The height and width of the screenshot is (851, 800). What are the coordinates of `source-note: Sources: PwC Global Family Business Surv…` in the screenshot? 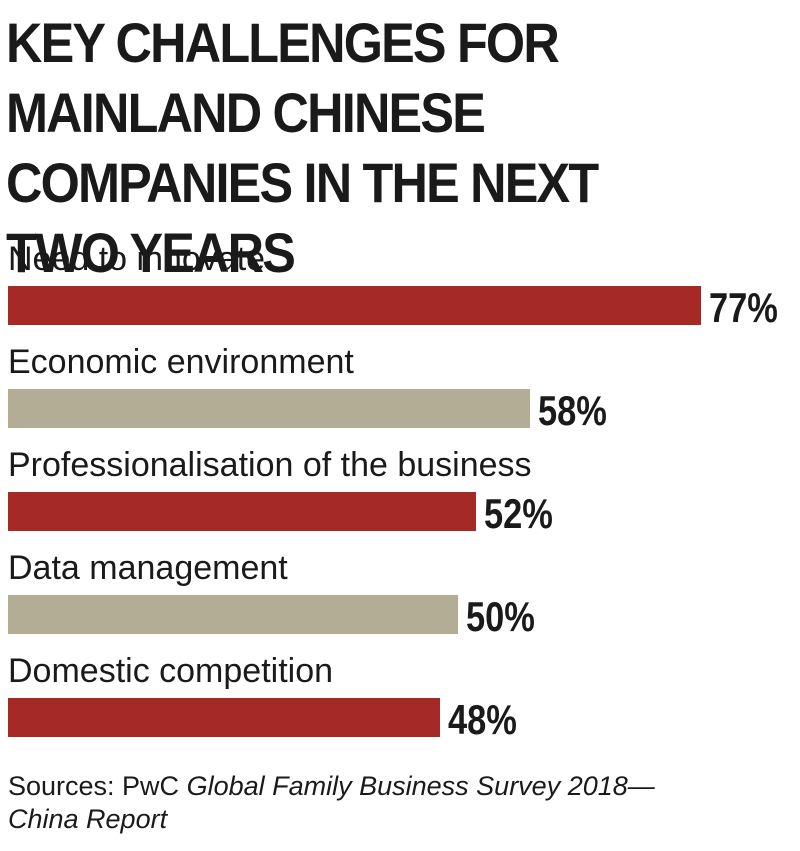 It's located at (358, 803).